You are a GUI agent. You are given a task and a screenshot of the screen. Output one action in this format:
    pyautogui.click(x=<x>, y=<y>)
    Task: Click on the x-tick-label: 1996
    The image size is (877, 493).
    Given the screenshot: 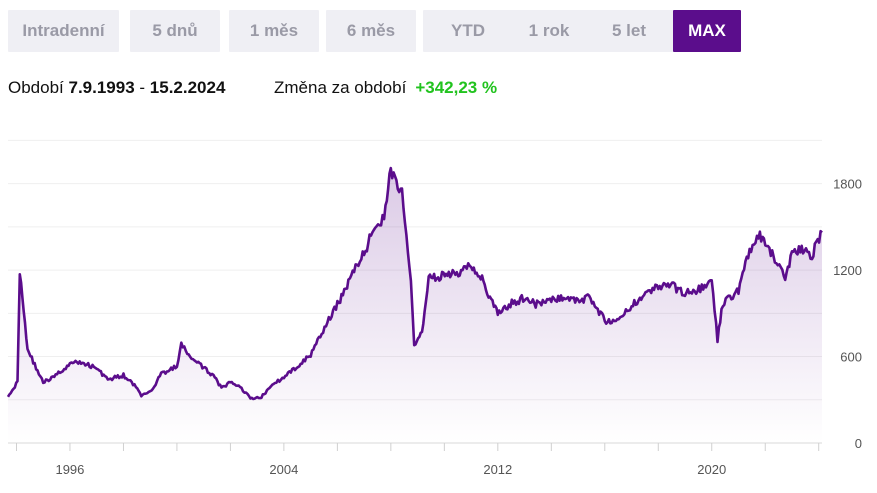 What is the action you would take?
    pyautogui.click(x=69, y=469)
    